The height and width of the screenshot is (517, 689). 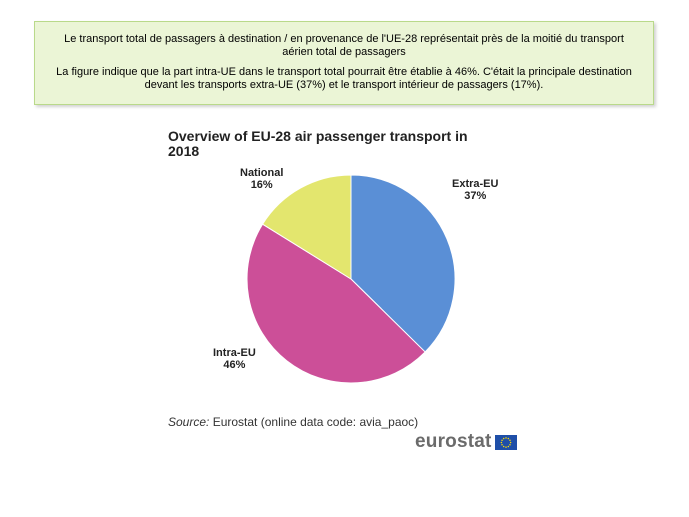 What do you see at coordinates (336, 303) in the screenshot?
I see `pie-slice-intra-eu` at bounding box center [336, 303].